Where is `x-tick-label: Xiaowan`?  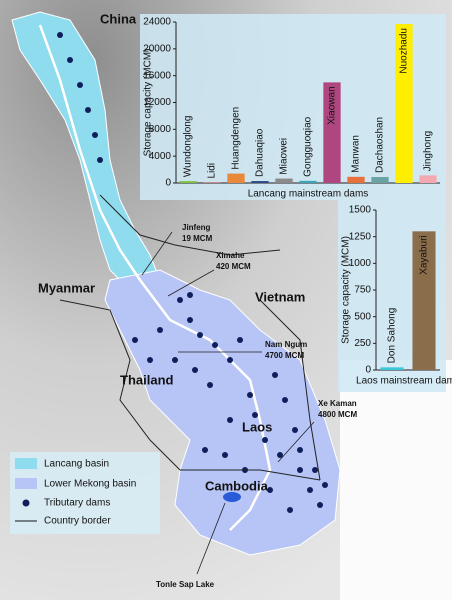 x-tick-label: Xiaowan is located at coordinates (332, 105).